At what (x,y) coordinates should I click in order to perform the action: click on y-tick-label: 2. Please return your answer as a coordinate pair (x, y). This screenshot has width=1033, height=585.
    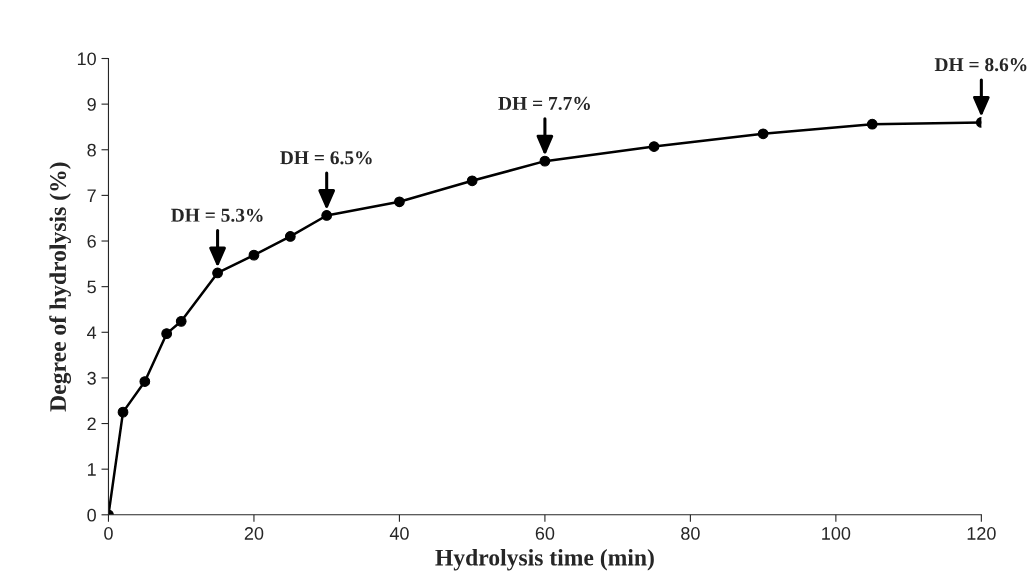
    Looking at the image, I should click on (91, 424).